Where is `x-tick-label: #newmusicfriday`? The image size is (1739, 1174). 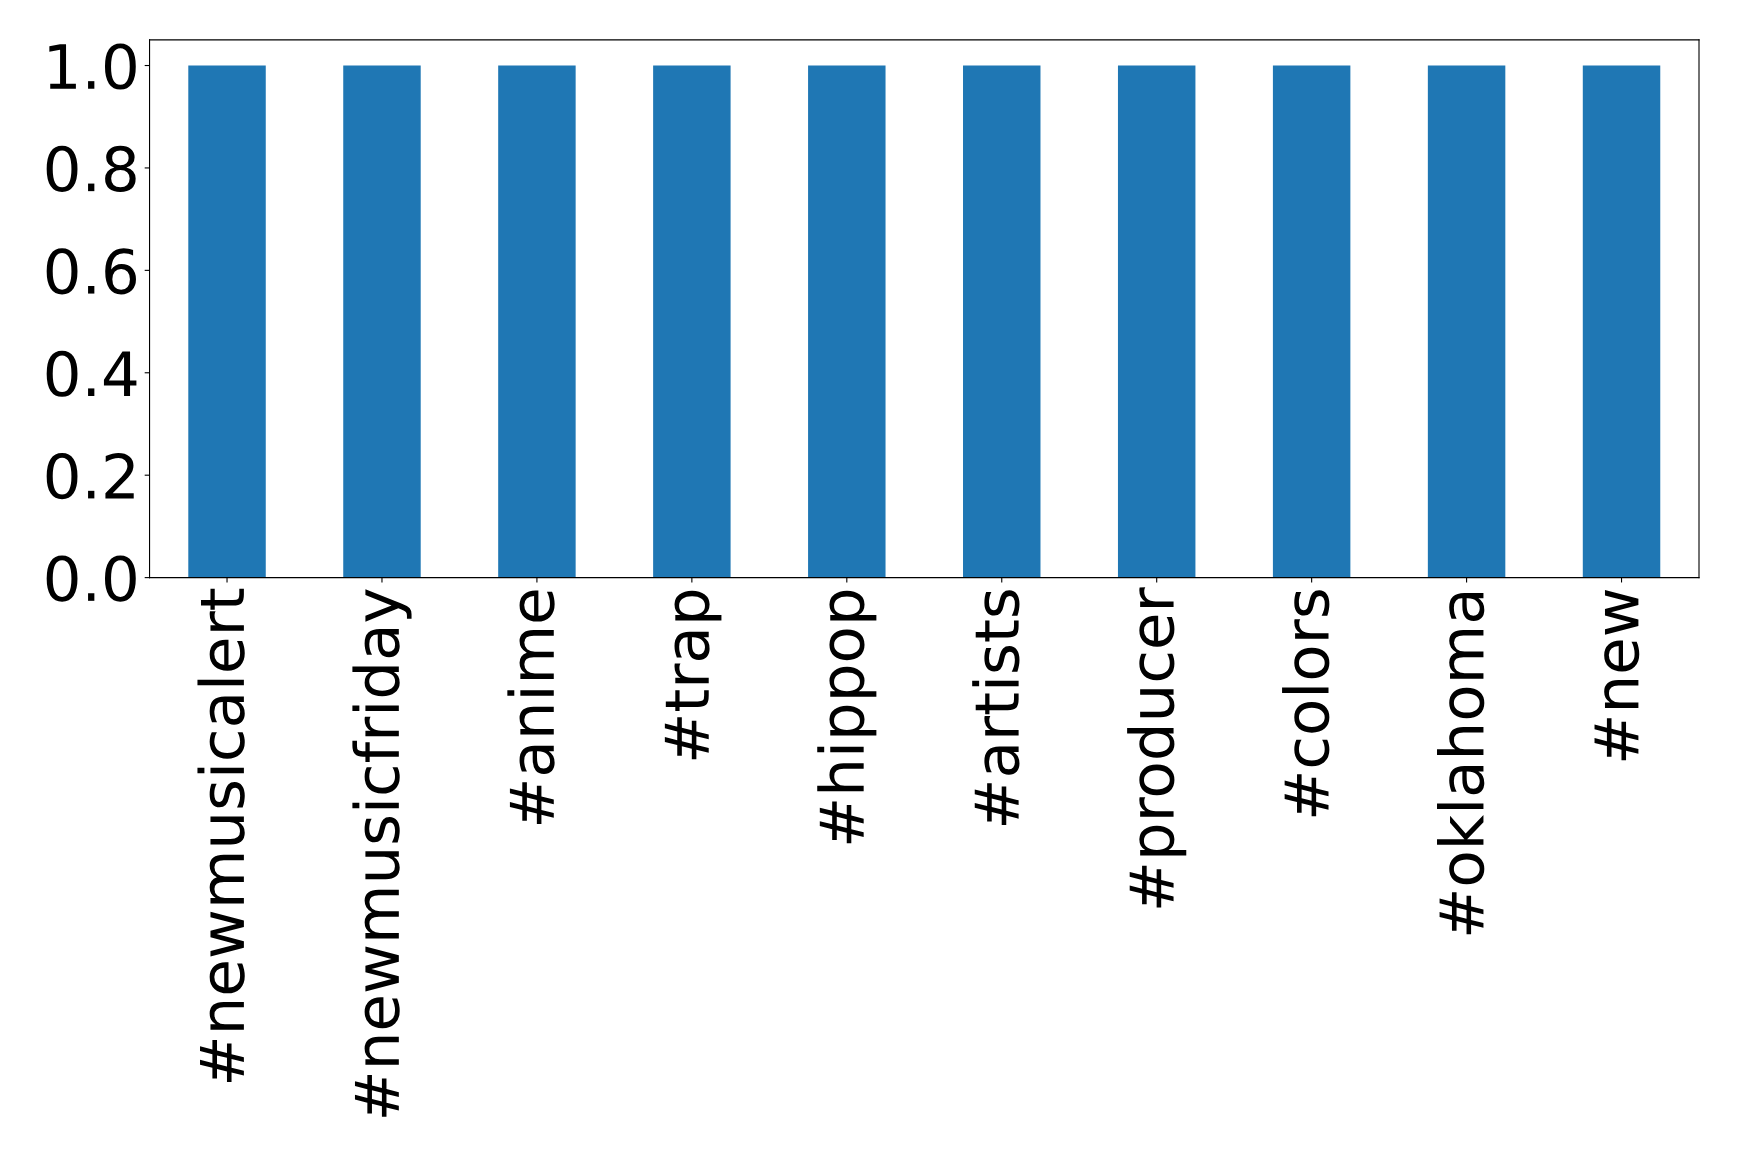 x-tick-label: #newmusicfriday is located at coordinates (382, 853).